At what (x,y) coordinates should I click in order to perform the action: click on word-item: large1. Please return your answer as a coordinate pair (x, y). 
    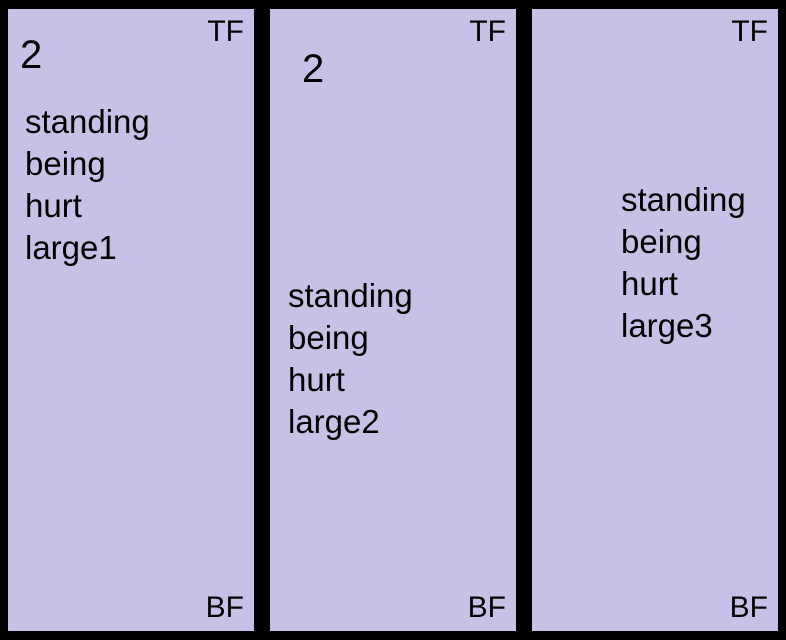
    Looking at the image, I should click on (71, 247).